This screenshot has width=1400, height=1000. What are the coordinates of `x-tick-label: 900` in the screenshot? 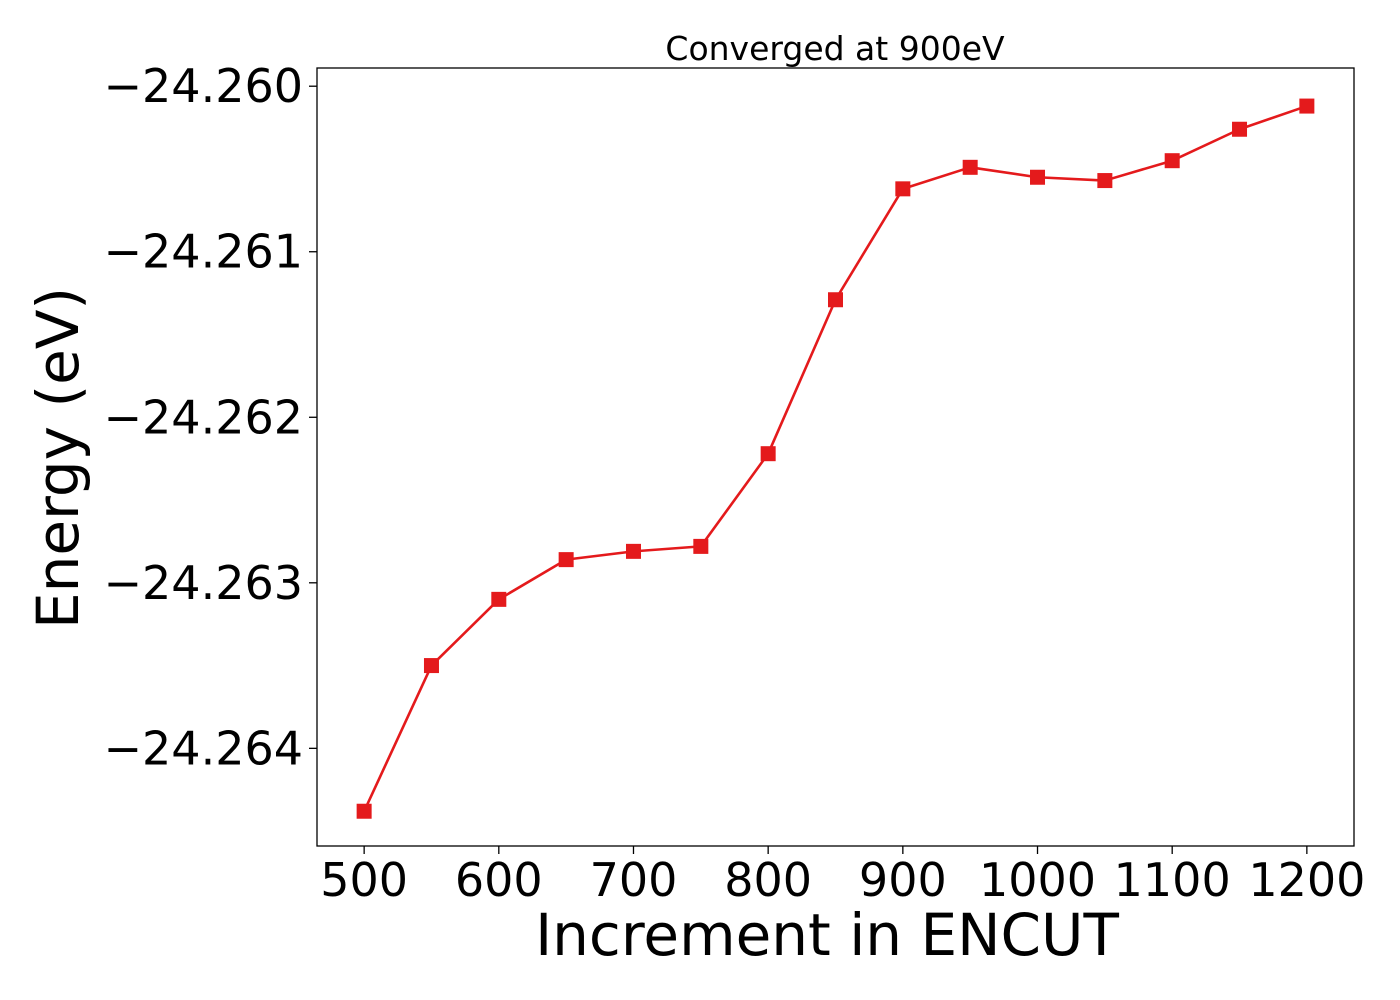 It's located at (903, 880).